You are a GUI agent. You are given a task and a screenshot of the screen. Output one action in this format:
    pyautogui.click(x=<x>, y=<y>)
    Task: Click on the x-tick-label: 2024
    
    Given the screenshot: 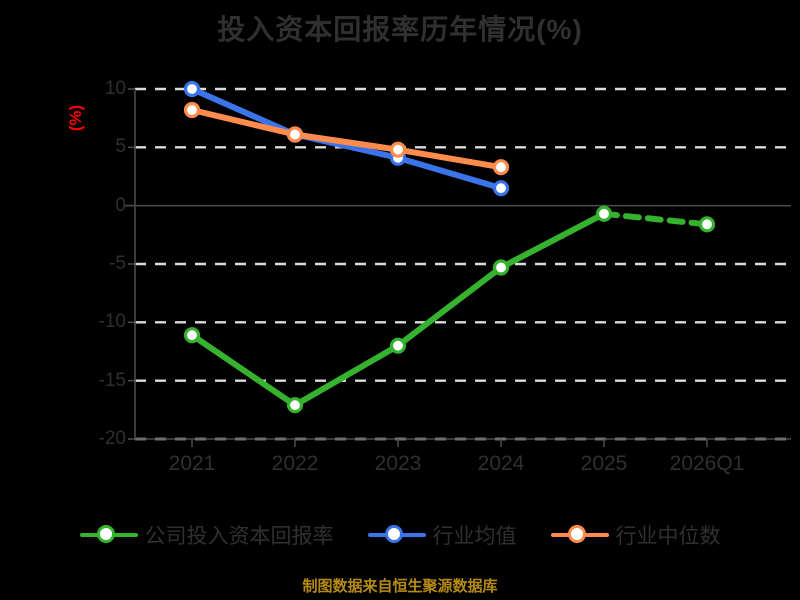 What is the action you would take?
    pyautogui.click(x=501, y=463)
    